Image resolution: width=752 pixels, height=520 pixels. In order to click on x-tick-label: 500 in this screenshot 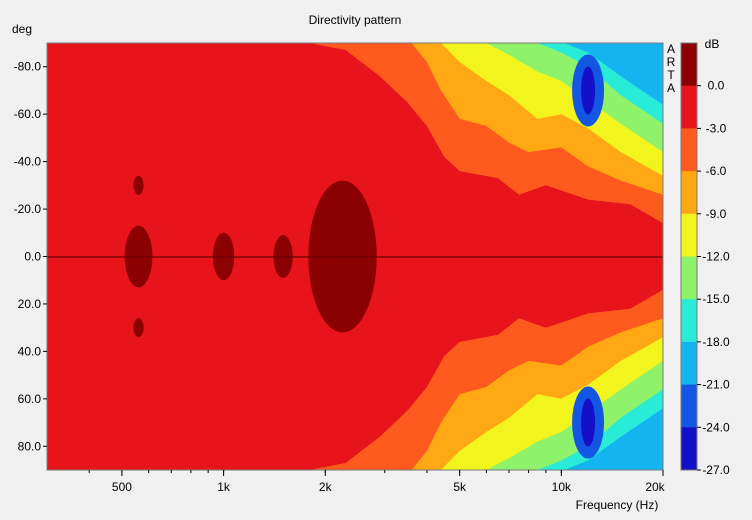, I will do `click(122, 487)`.